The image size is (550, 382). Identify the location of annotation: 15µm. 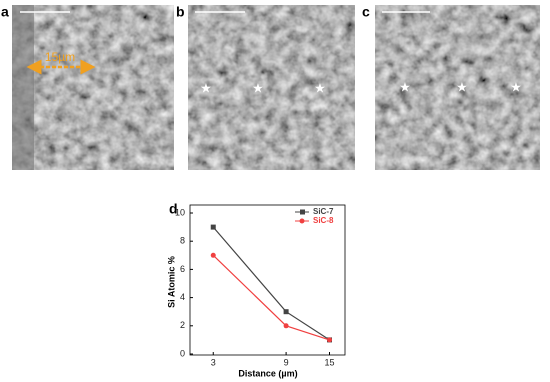
(60, 57).